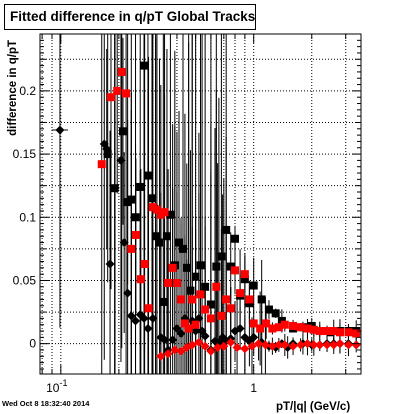 The height and width of the screenshot is (414, 400). I want to click on timestamp: Wed Oct 8 18:32:40 2014, so click(46, 403).